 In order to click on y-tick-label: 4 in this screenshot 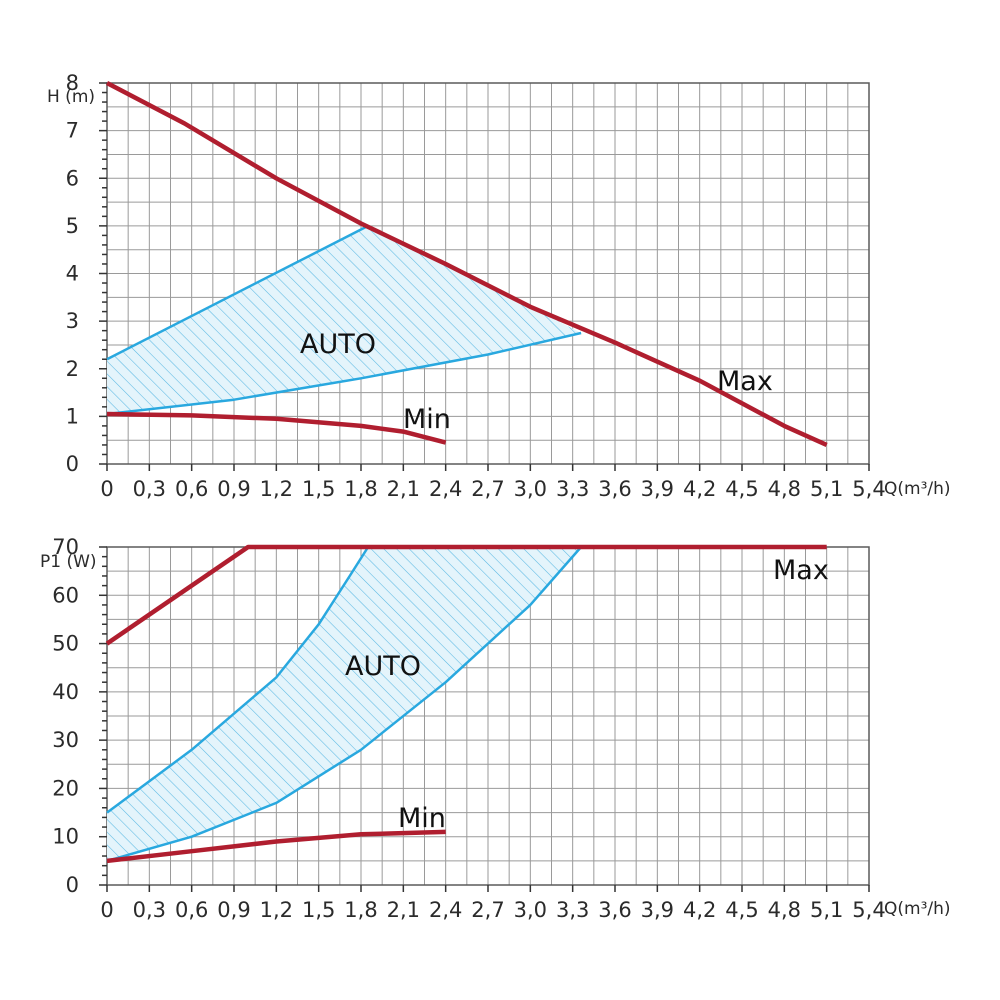, I will do `click(72, 274)`.